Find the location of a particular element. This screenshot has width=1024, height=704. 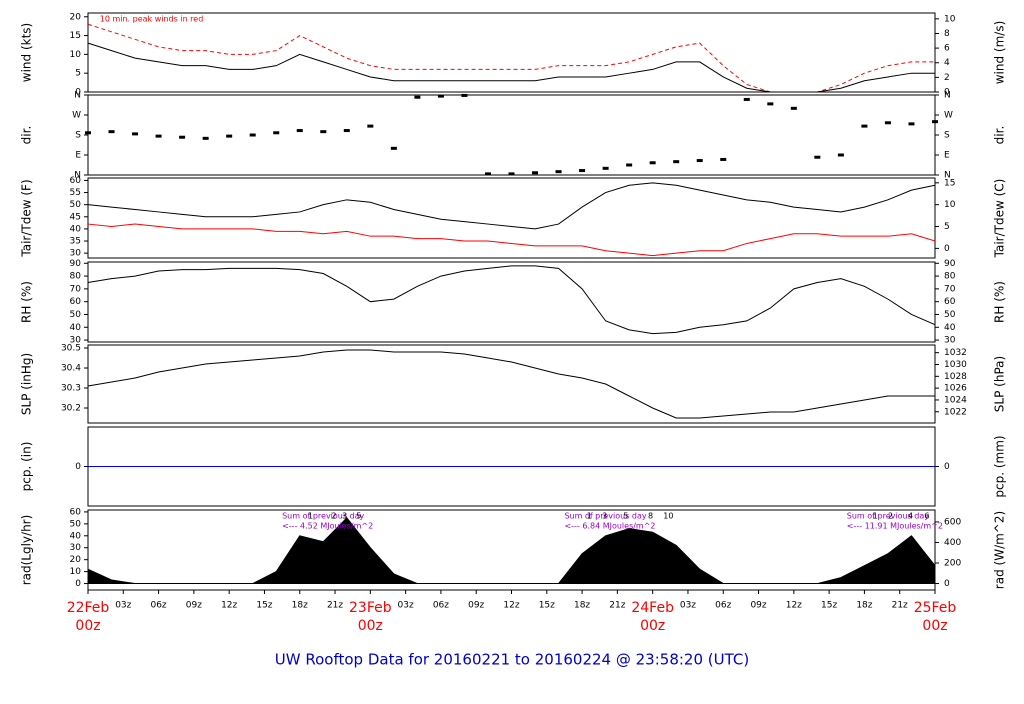

y-tick-label: 40 is located at coordinates (76, 229).